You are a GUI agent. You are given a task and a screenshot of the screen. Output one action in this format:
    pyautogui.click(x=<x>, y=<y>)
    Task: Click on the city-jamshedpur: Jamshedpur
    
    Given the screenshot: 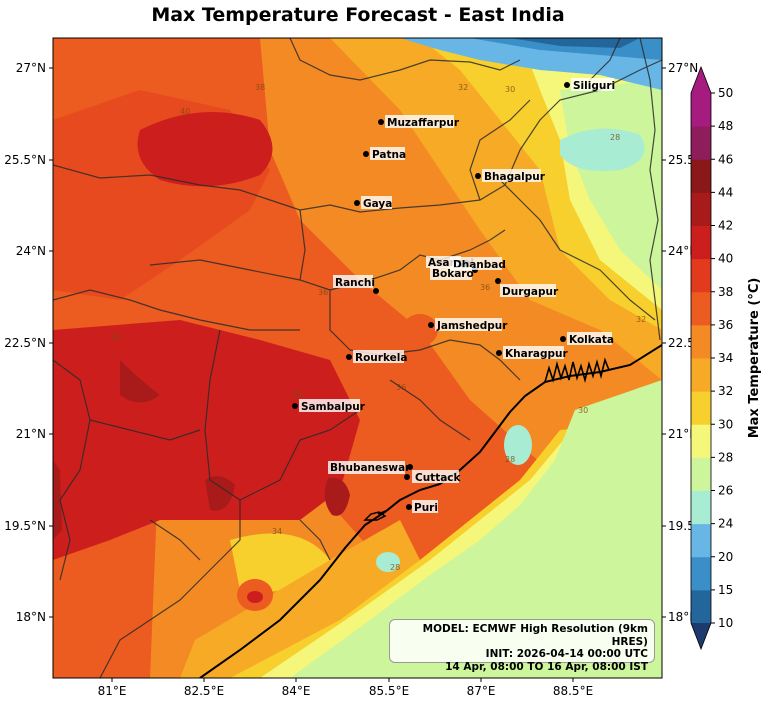 What is the action you would take?
    pyautogui.click(x=468, y=325)
    